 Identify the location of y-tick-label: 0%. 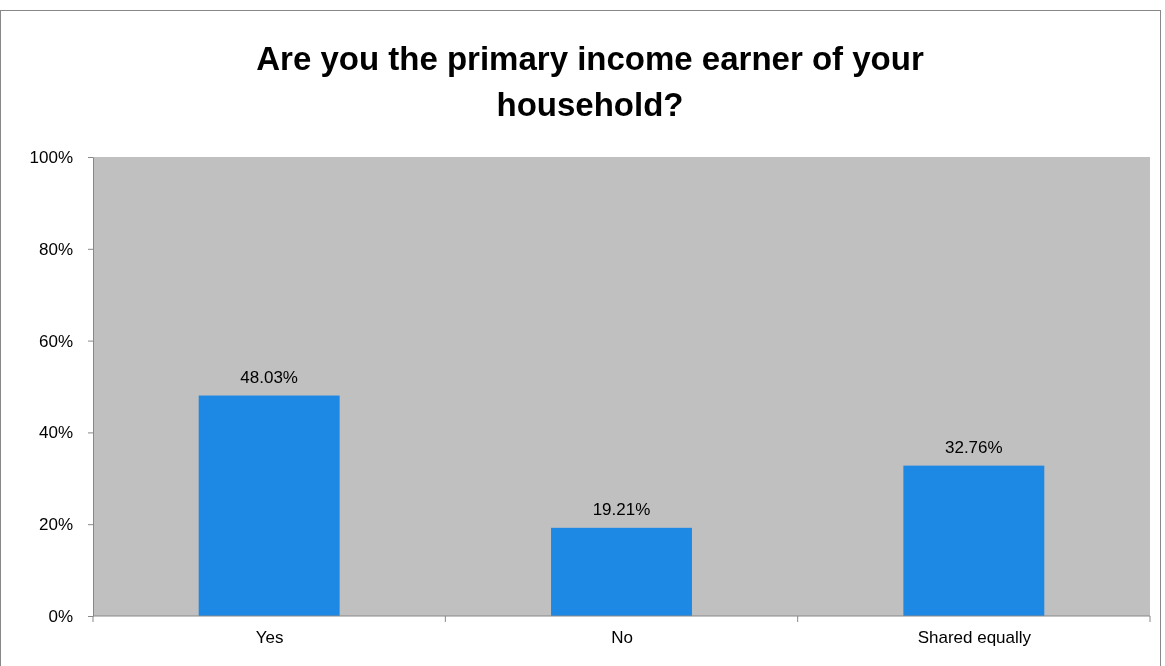
(60, 616).